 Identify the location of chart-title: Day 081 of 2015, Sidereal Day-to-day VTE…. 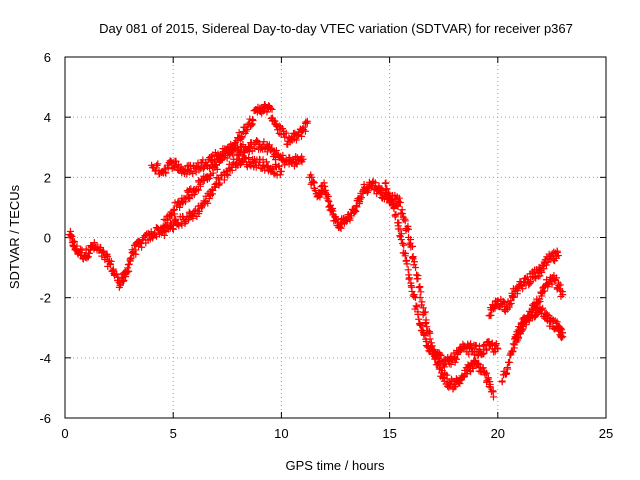
(336, 28).